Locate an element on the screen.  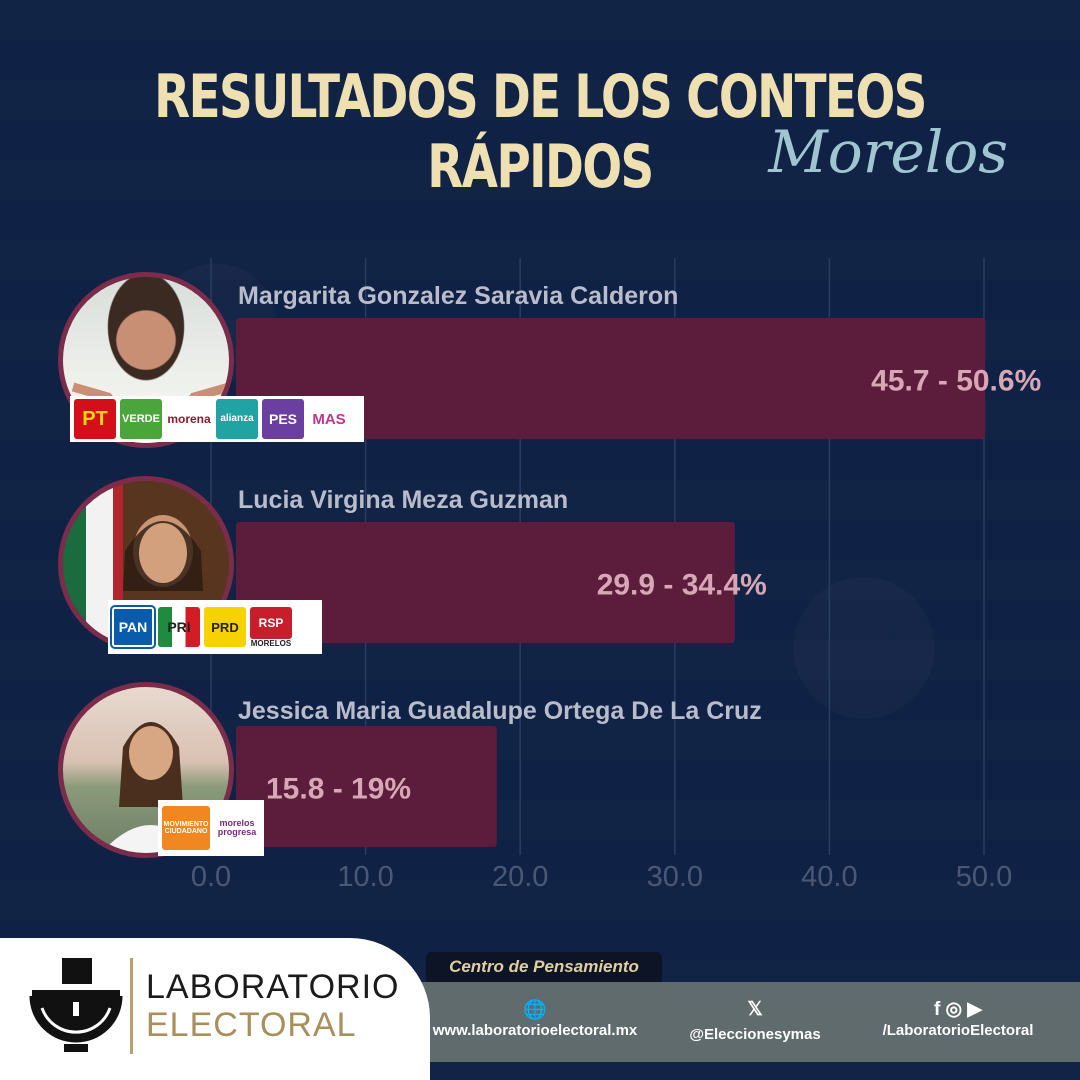
x-tick-label: 40.0 is located at coordinates (829, 877).